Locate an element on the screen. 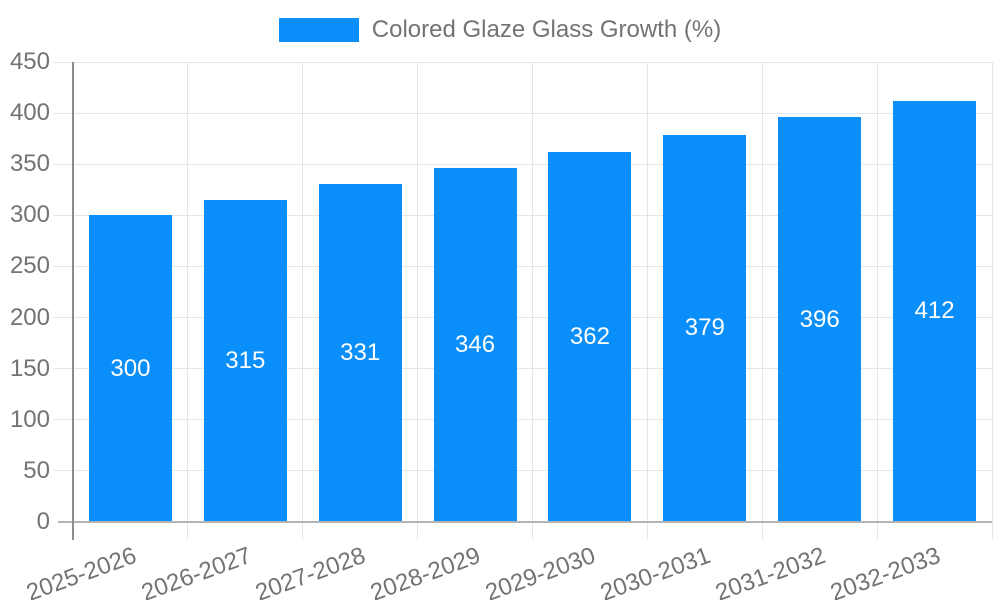  bar-2031-2032: 396 is located at coordinates (820, 319).